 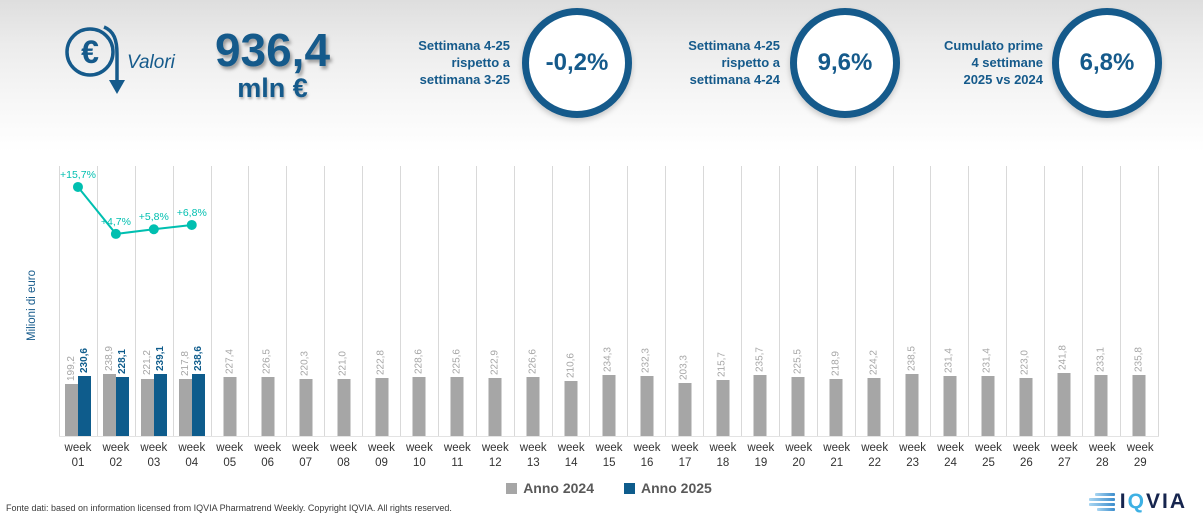 What do you see at coordinates (161, 404) in the screenshot?
I see `bar-anno-2025` at bounding box center [161, 404].